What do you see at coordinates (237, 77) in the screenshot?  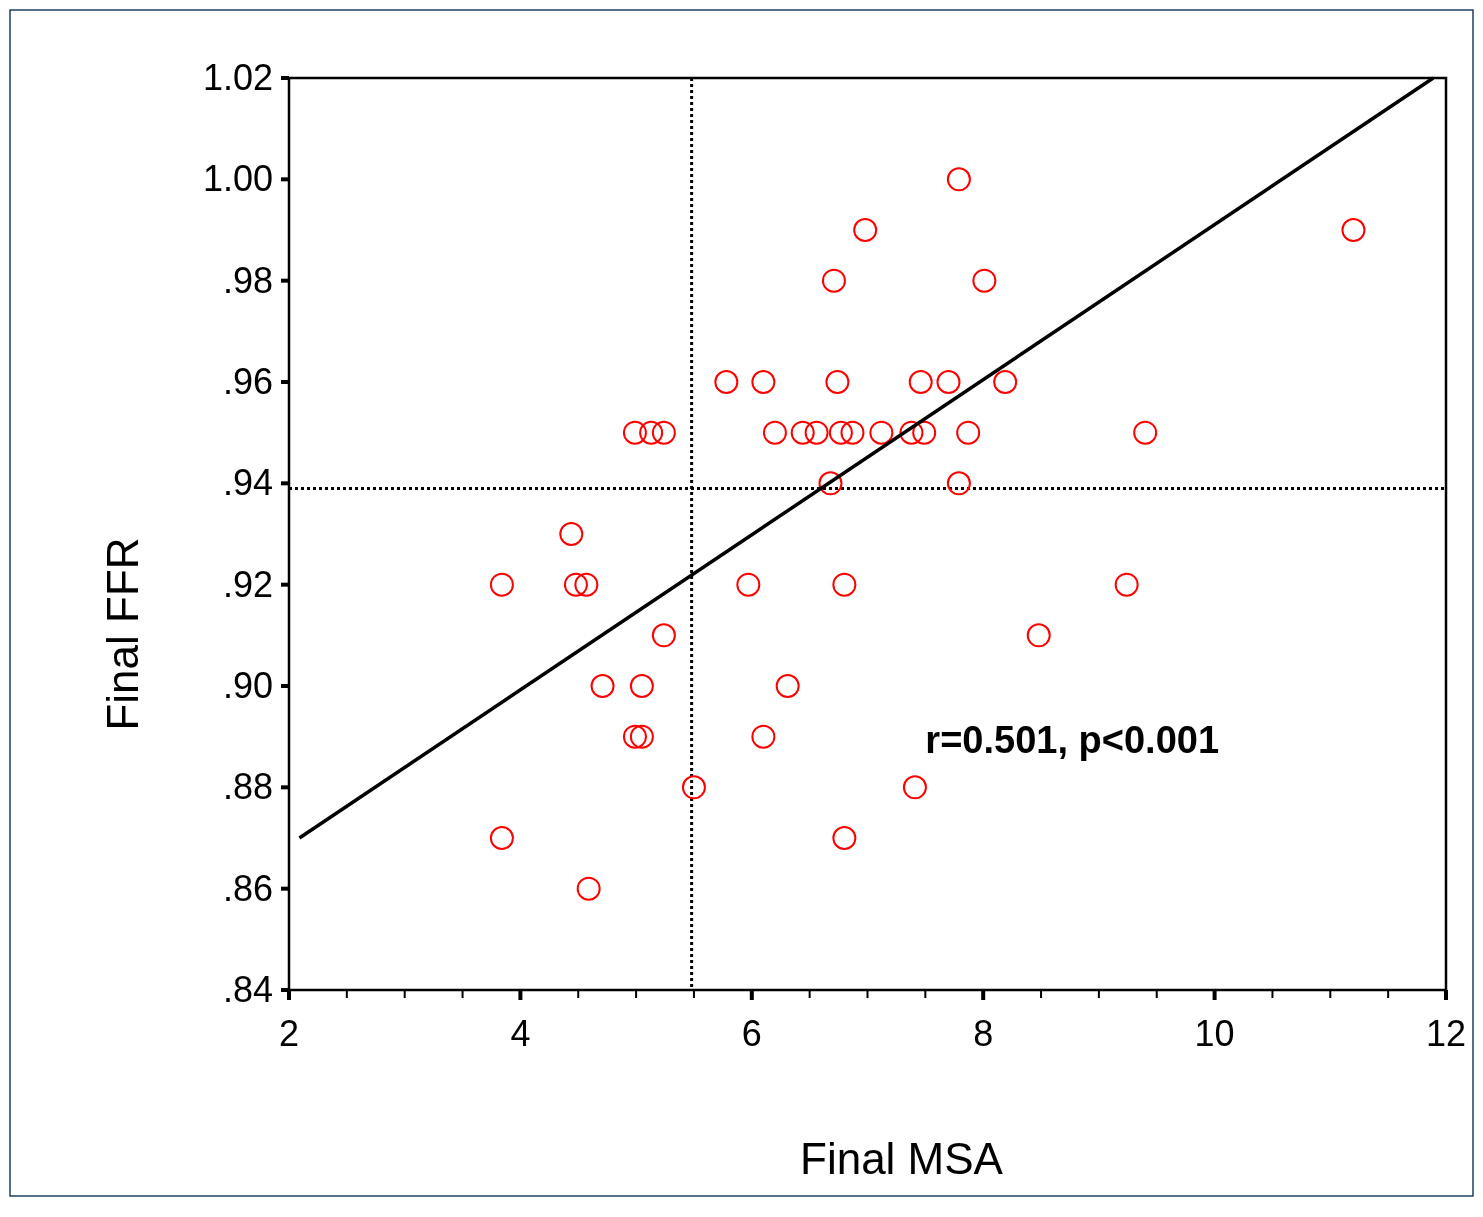 I see `y-tick-label: 1.02` at bounding box center [237, 77].